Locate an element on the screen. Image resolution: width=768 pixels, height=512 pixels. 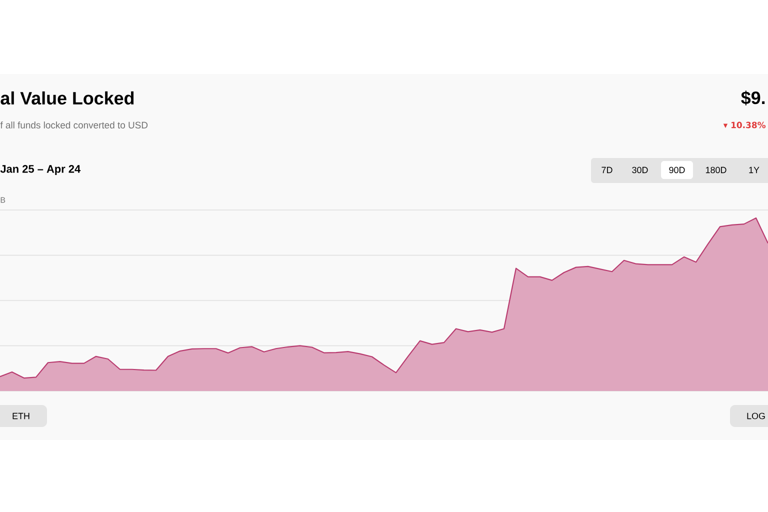
text: 90D is located at coordinates (677, 170).